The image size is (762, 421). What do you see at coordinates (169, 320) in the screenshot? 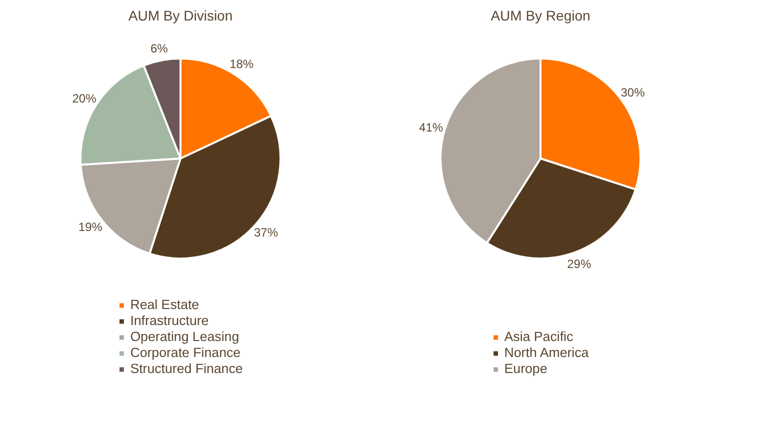
I see `legend-label: Infrastructure` at bounding box center [169, 320].